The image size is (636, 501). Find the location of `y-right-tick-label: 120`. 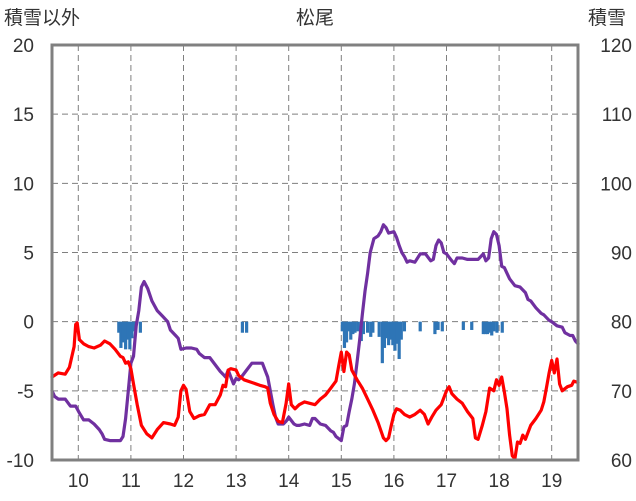

y-right-tick-label: 120 is located at coordinates (616, 46).